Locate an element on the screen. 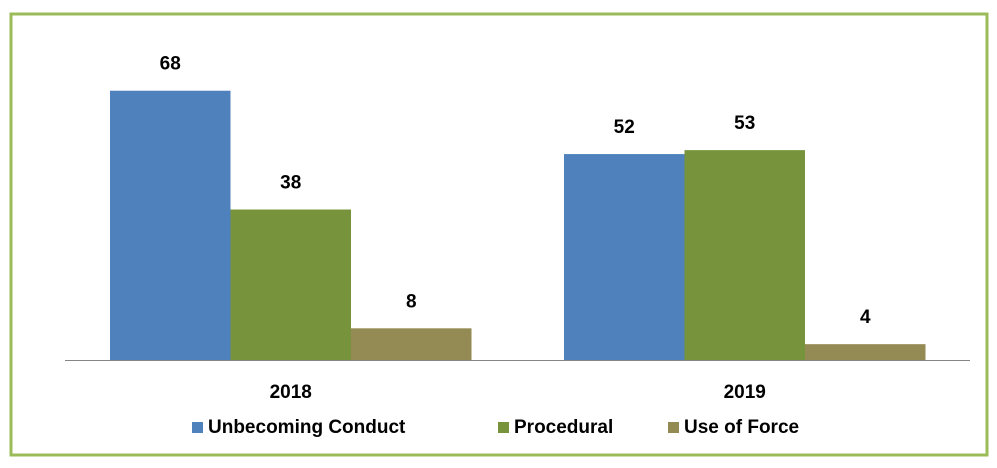 Image resolution: width=997 pixels, height=468 pixels. x-tick-label: 2018 is located at coordinates (291, 392).